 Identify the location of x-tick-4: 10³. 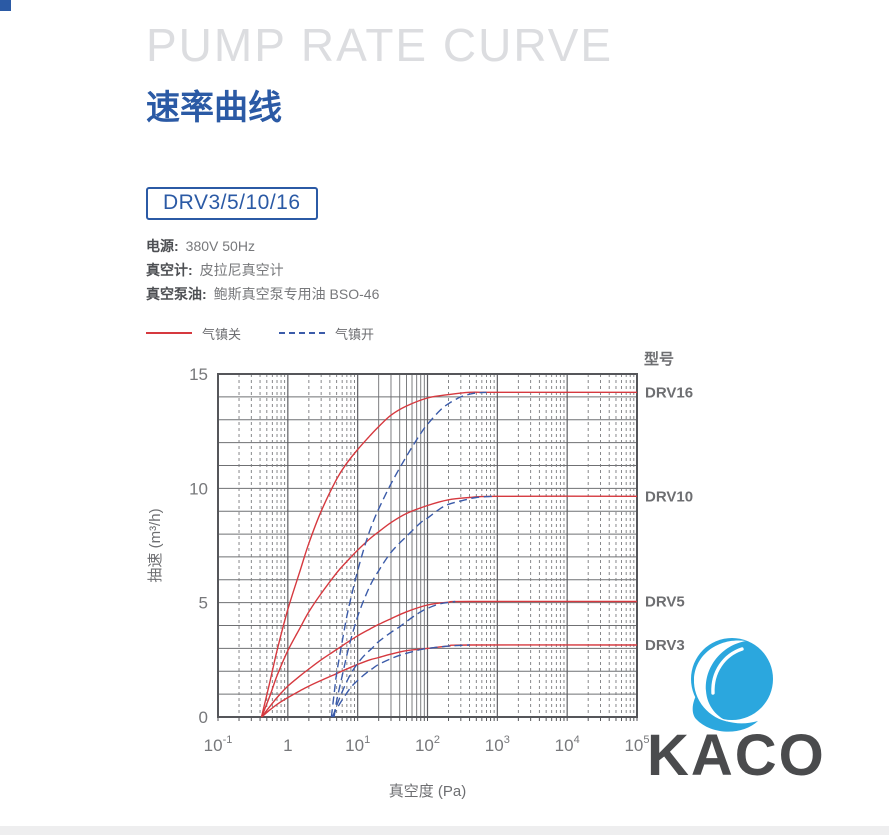
(497, 744).